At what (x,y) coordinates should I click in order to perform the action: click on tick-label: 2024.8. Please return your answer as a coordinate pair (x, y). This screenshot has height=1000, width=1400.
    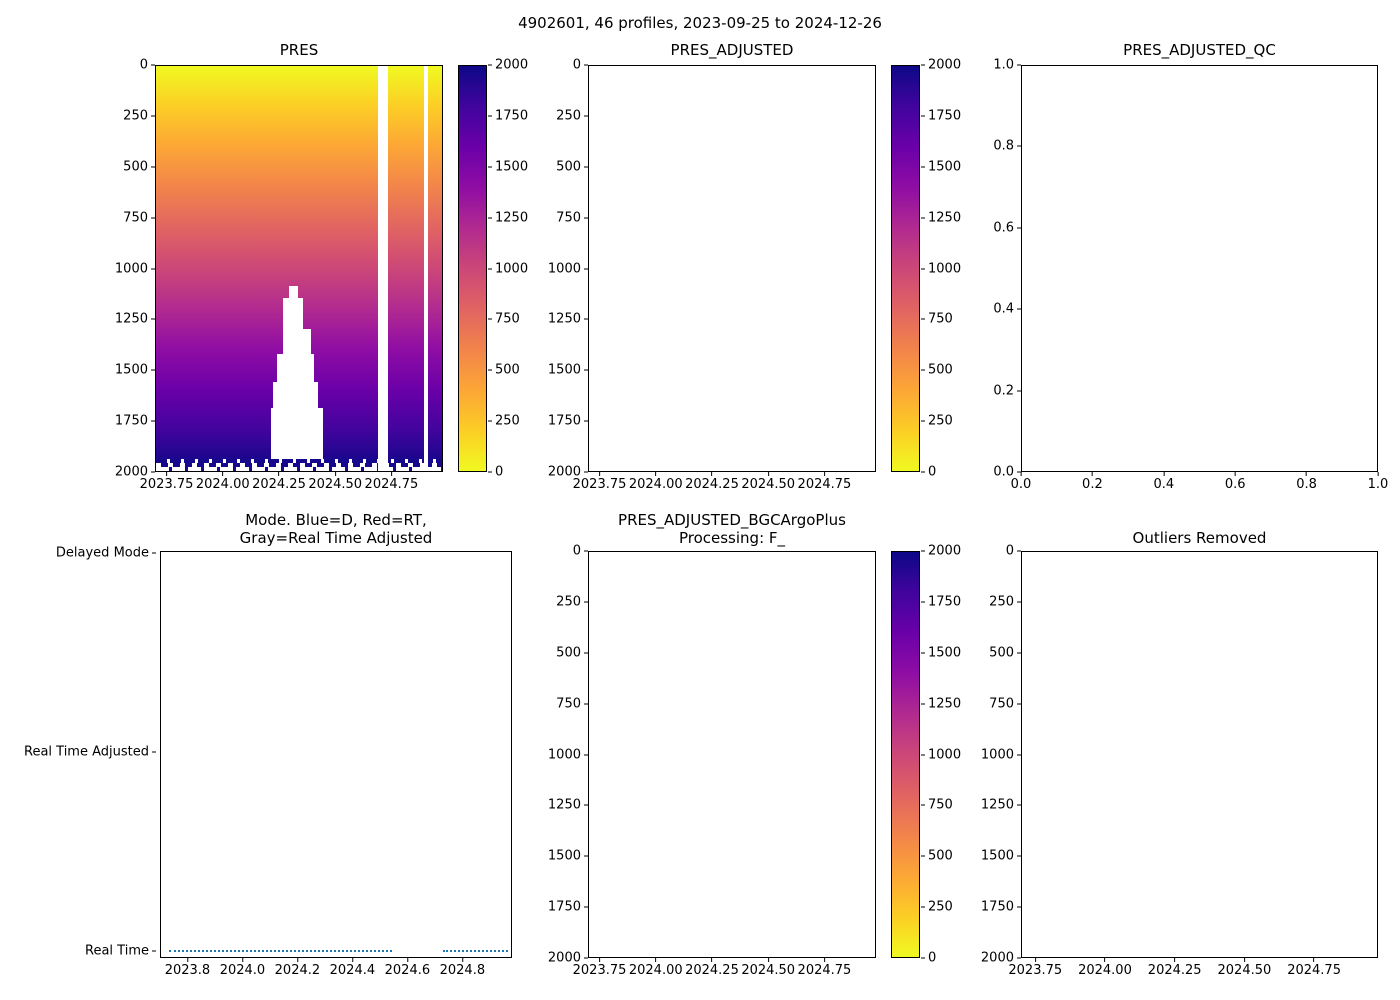
    Looking at the image, I should click on (462, 968).